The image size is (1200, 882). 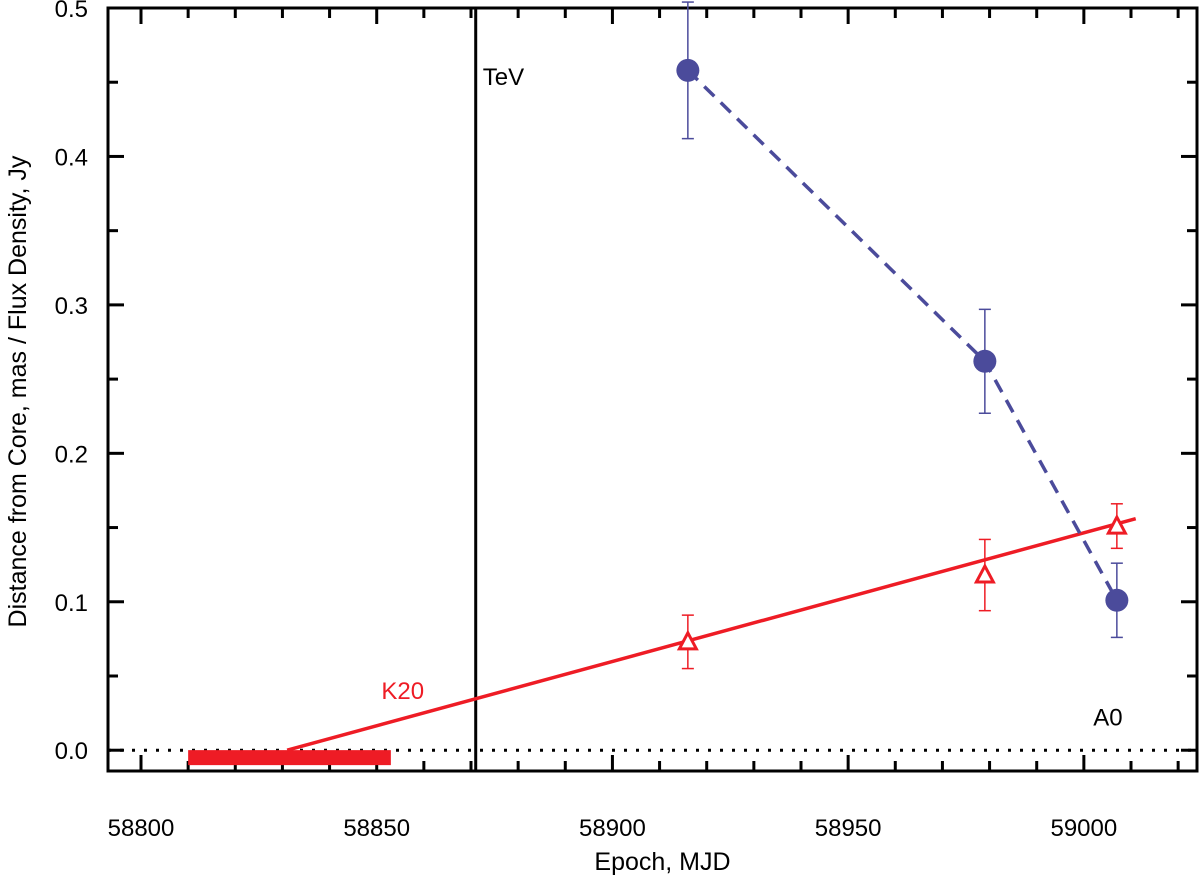 I want to click on annotation-k20: K20, so click(x=402, y=691).